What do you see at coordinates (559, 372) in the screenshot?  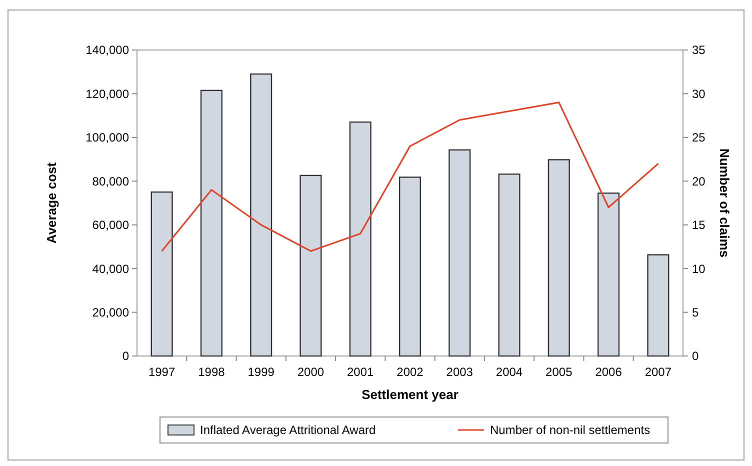 I see `x-tick-label: 2005` at bounding box center [559, 372].